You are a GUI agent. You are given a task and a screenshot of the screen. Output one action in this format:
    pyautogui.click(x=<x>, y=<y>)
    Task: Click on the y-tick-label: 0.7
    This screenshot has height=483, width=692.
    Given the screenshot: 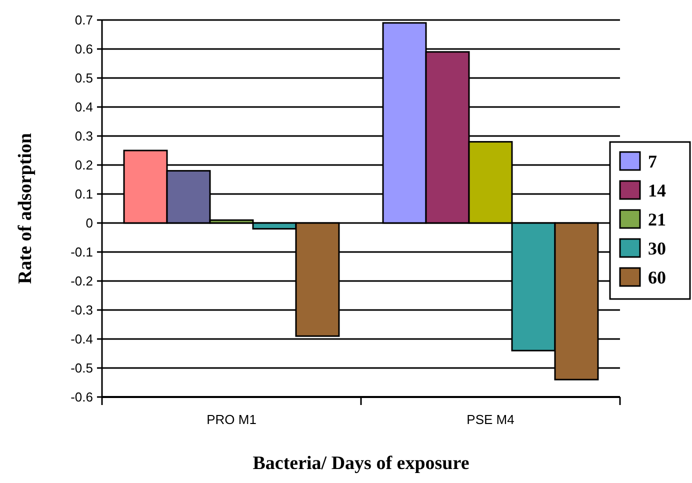 What is the action you would take?
    pyautogui.click(x=83, y=20)
    